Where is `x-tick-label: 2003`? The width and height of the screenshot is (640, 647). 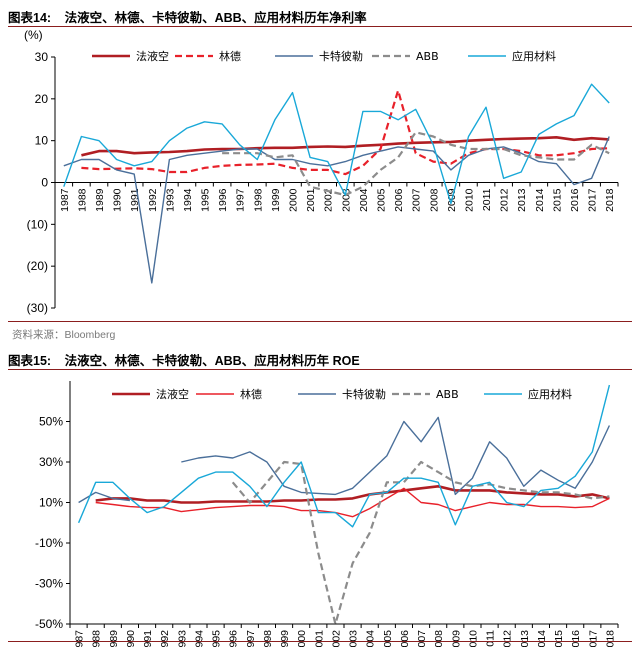 x-tick-label: 2003 is located at coordinates (354, 638).